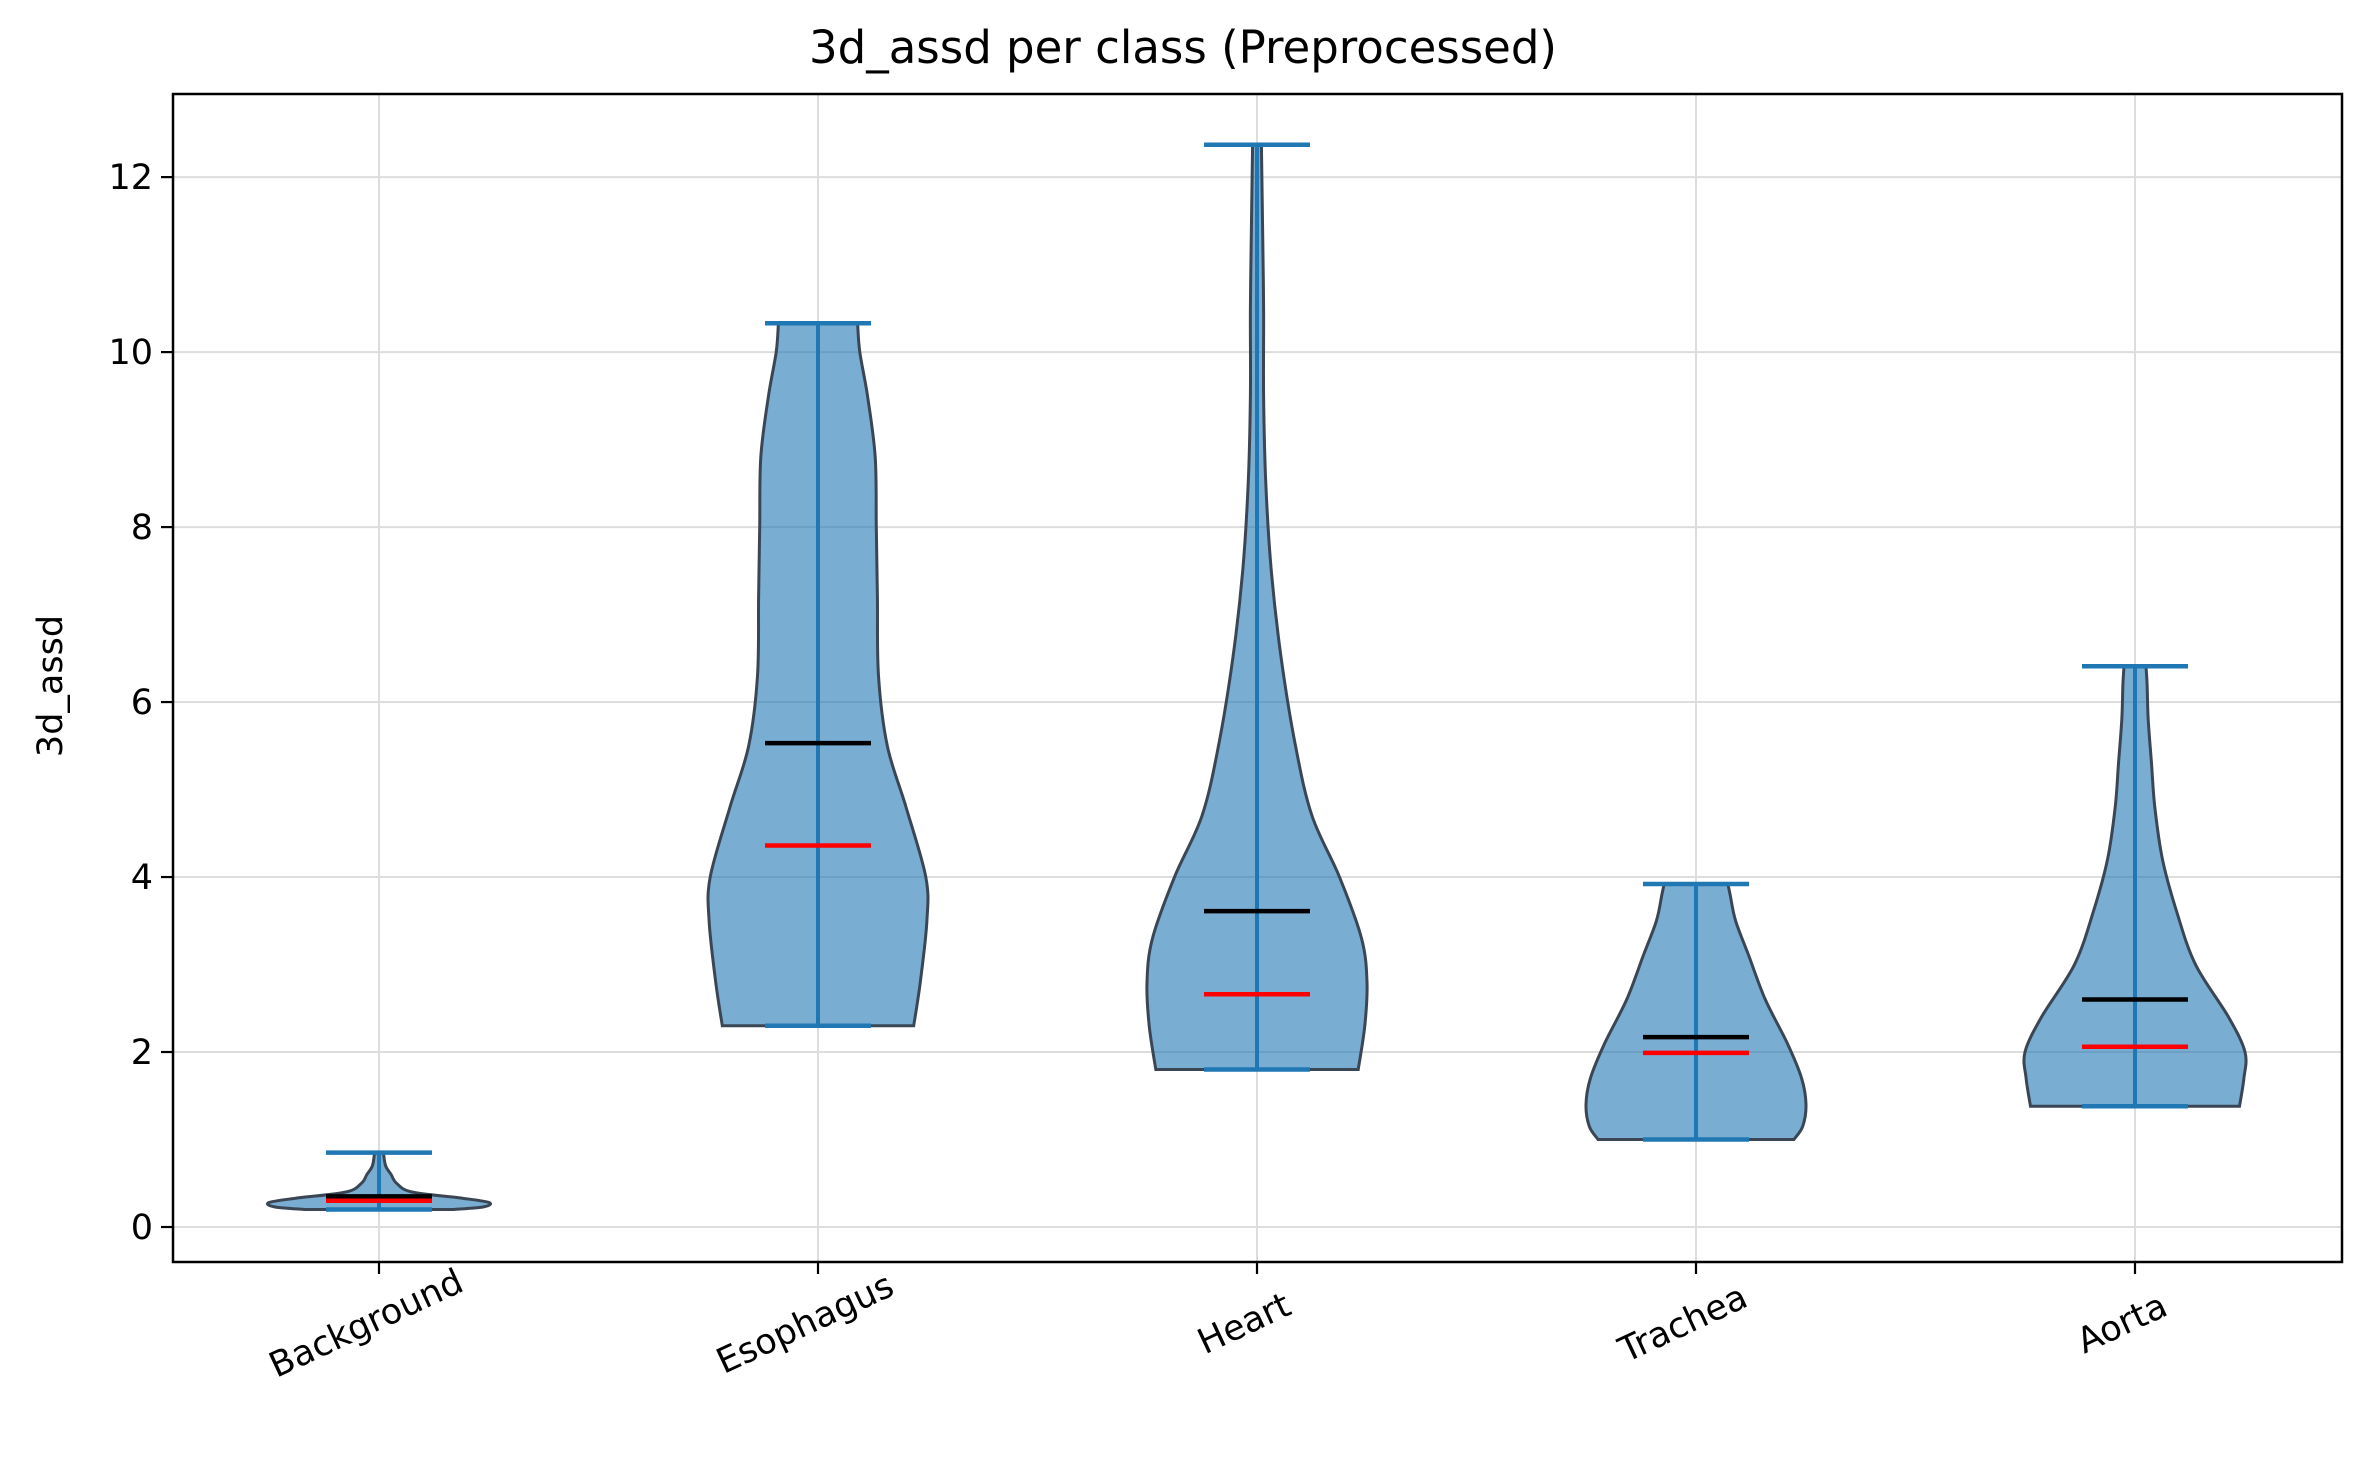 This screenshot has width=2370, height=1469. What do you see at coordinates (130, 353) in the screenshot?
I see `y-tick-label: 10` at bounding box center [130, 353].